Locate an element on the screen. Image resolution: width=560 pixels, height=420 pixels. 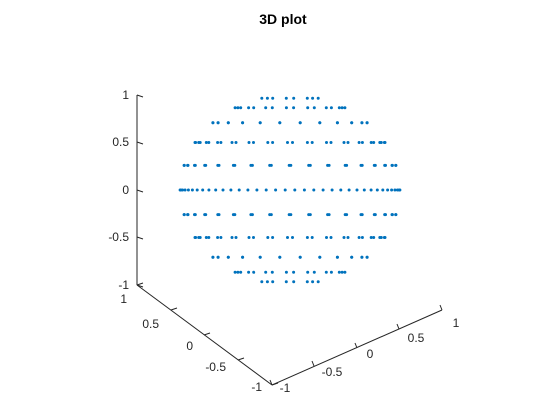
y-tick-label: 1 is located at coordinates (123, 299).